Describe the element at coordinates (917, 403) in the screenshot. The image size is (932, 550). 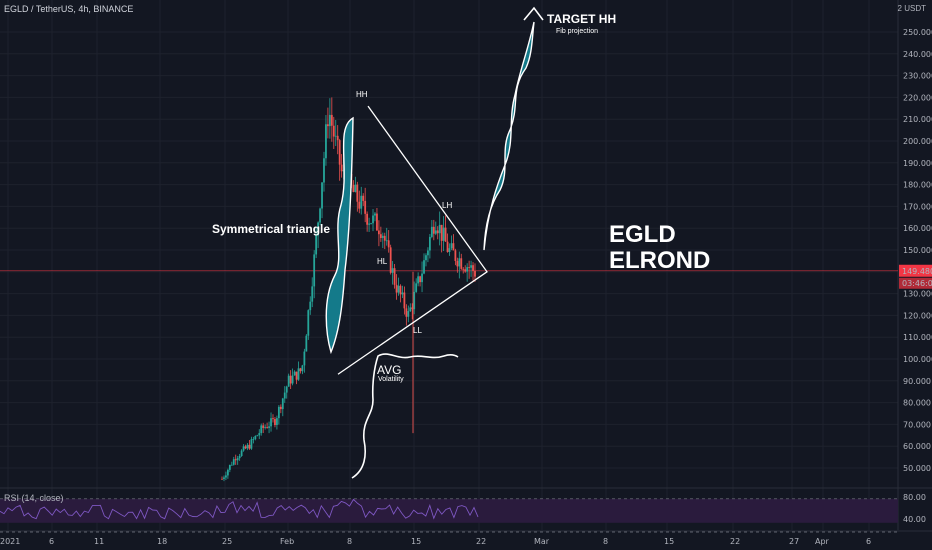
I see `price-tick-label: 80.000` at that location.